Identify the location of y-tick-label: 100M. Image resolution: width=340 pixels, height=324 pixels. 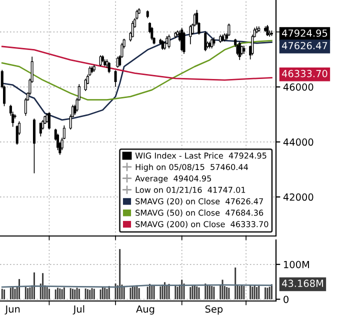
(296, 264).